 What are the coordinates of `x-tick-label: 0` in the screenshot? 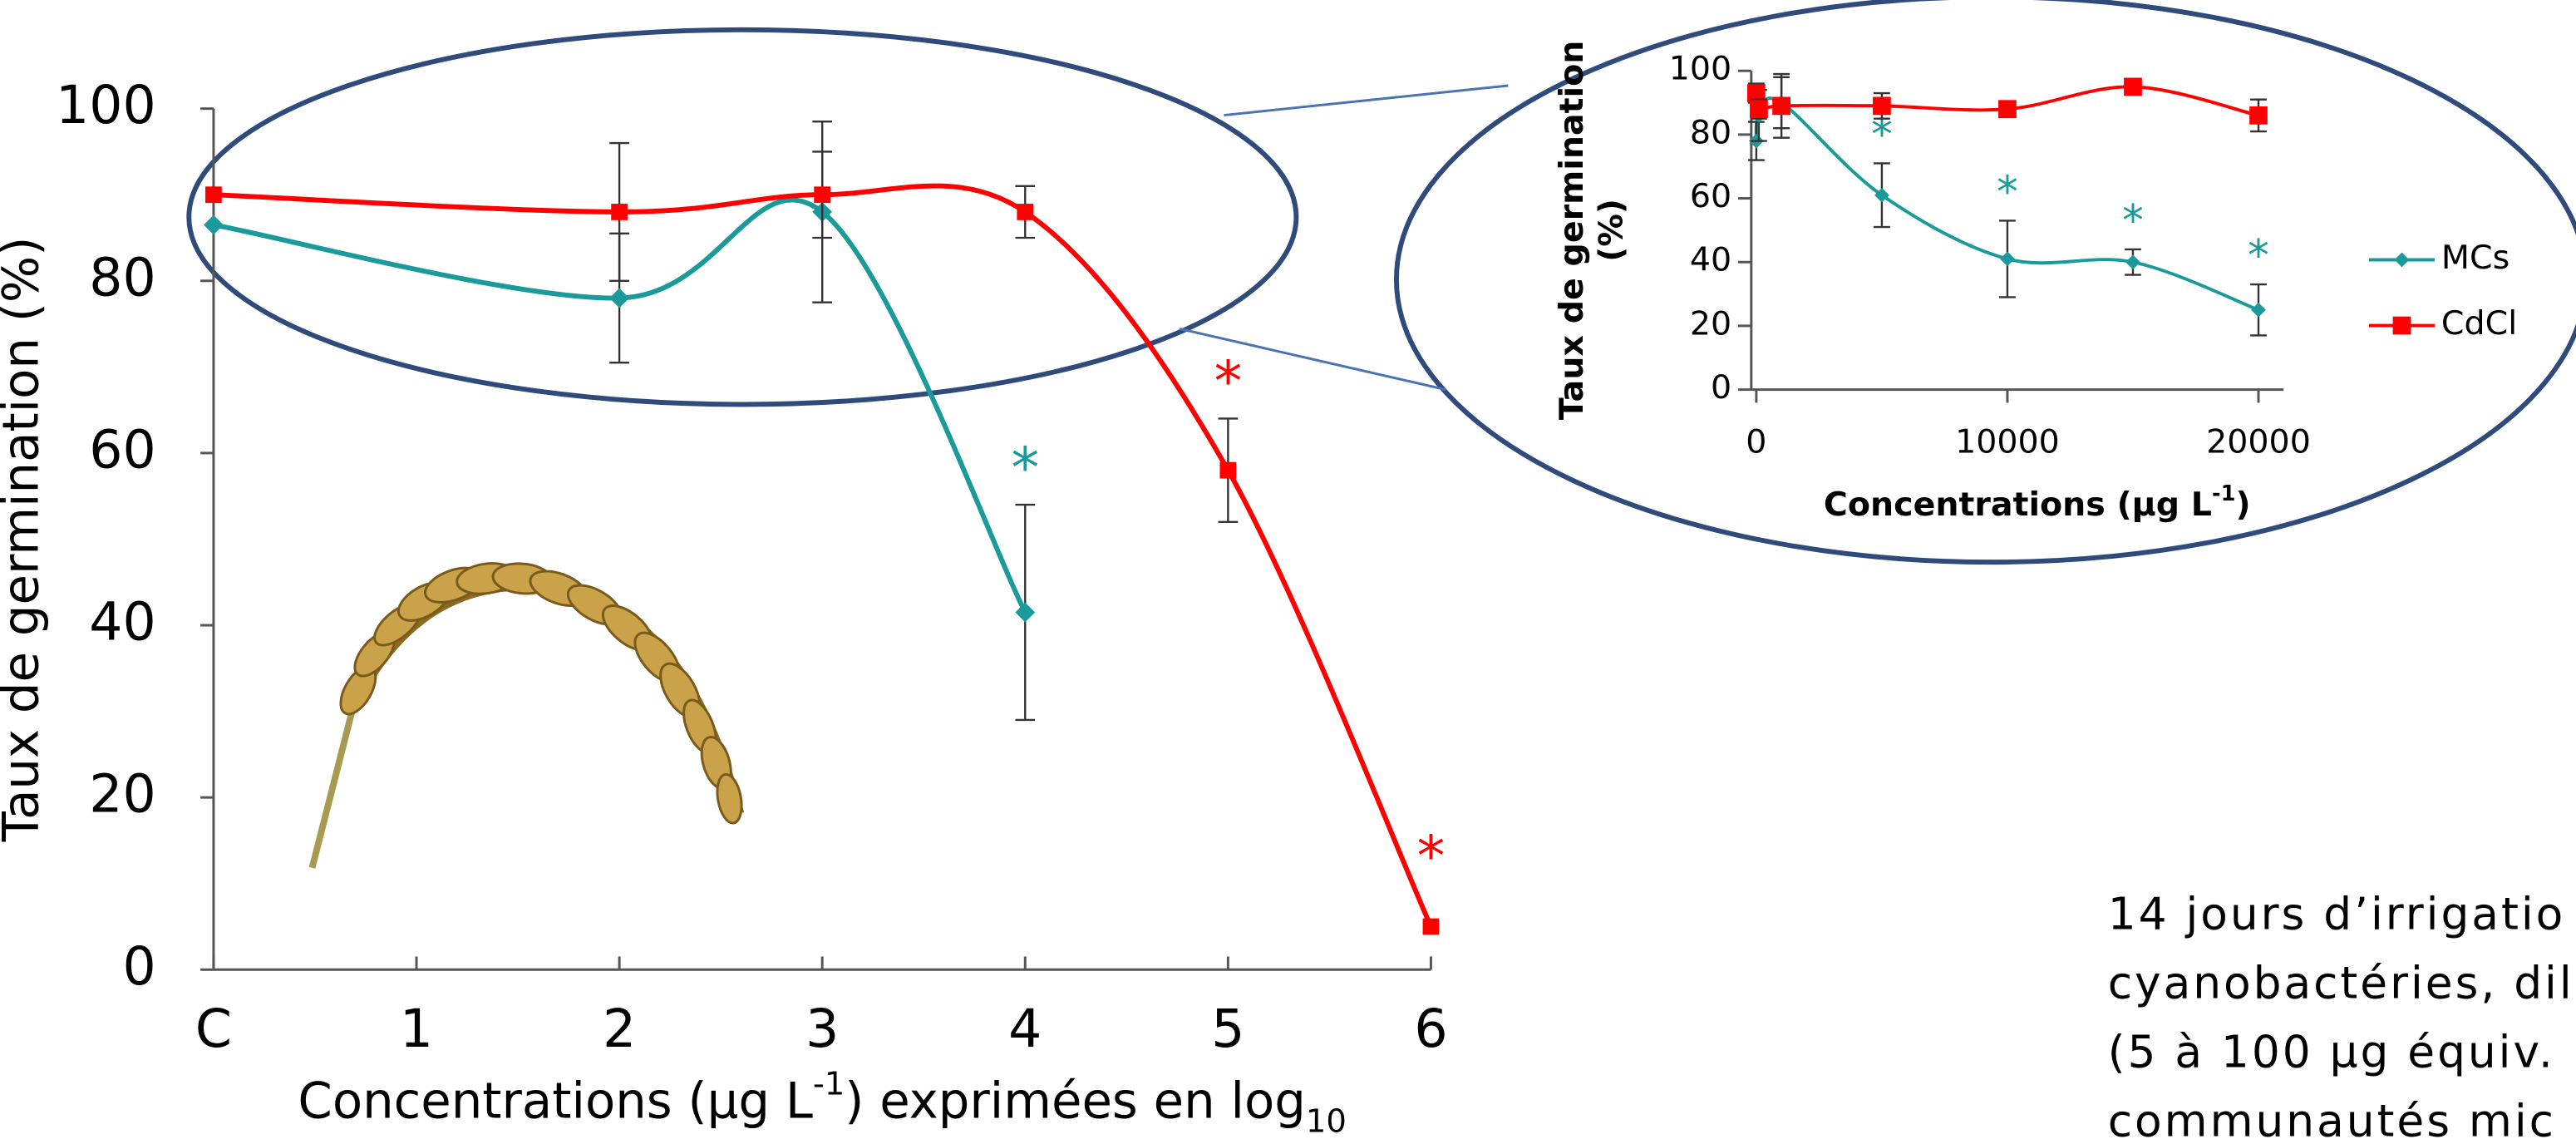 It's located at (1756, 441).